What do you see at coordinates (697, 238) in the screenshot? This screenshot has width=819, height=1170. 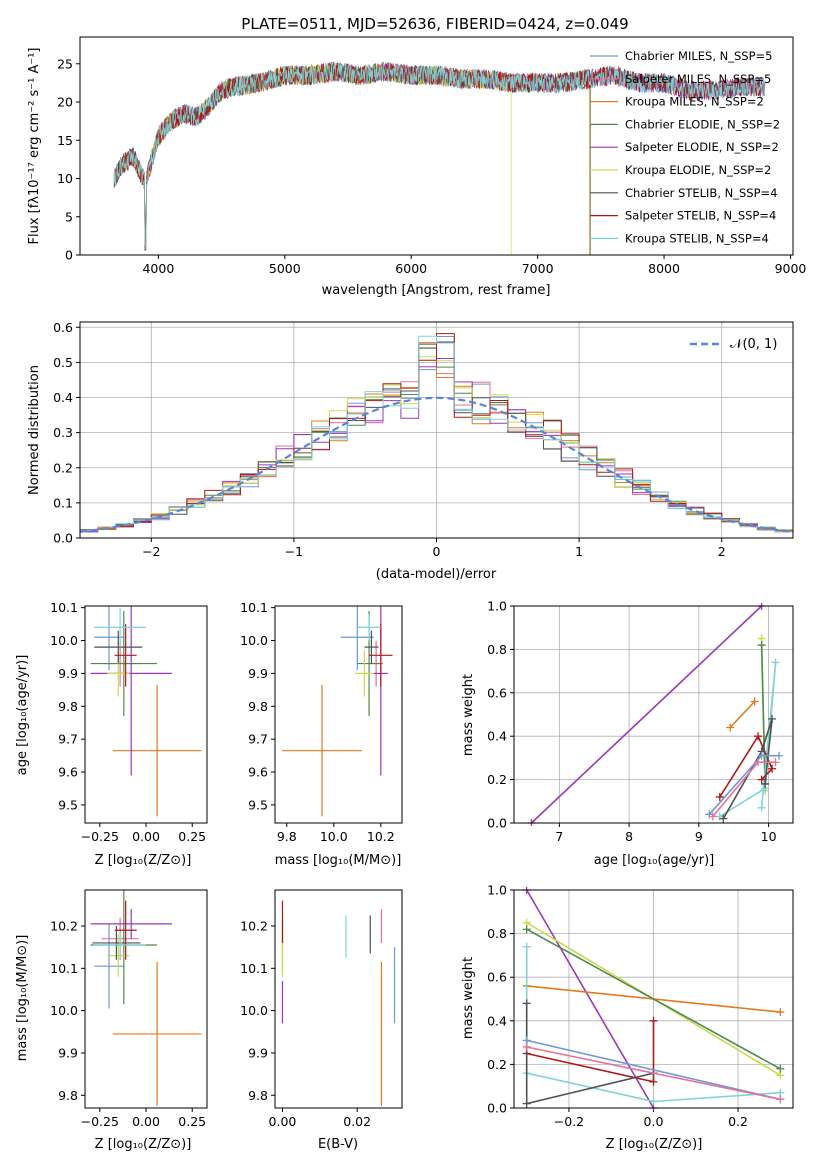 I see `legend-label: Kroupa STELIB, N_SSP=4` at bounding box center [697, 238].